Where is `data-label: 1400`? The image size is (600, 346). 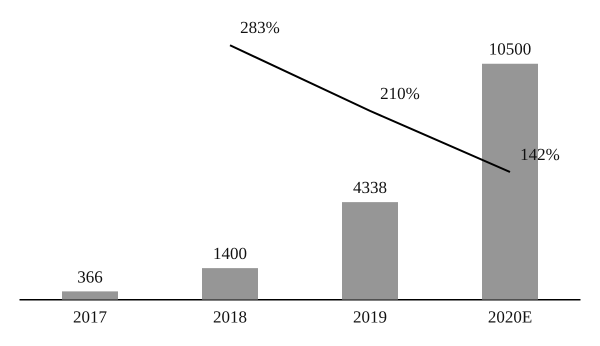 data-label: 1400 is located at coordinates (230, 254).